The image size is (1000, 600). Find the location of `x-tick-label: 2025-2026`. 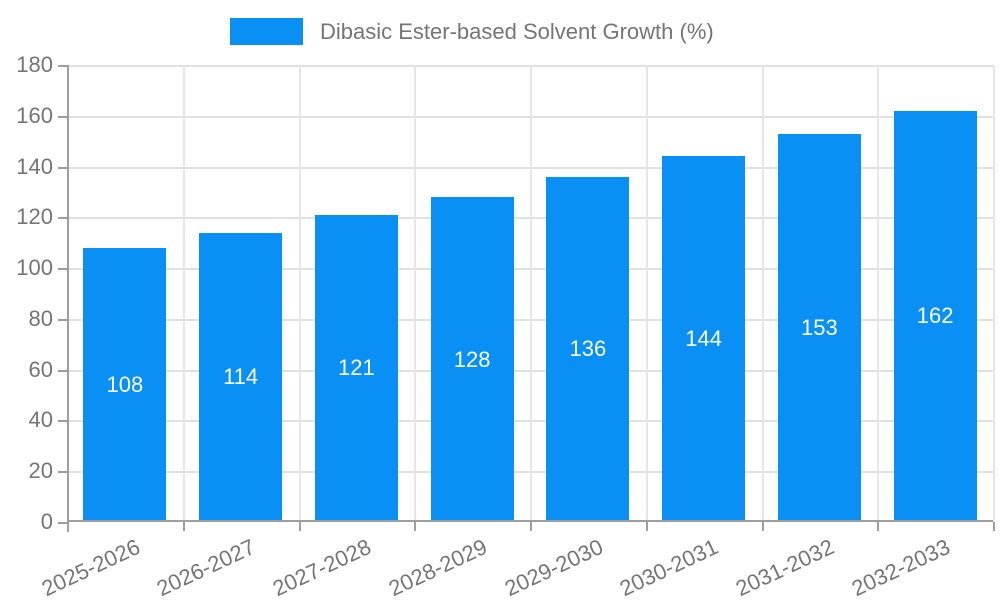

x-tick-label: 2025-2026 is located at coordinates (90, 567).